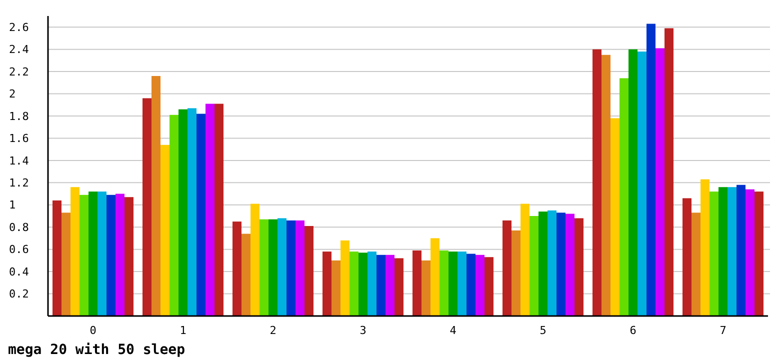 The width and height of the screenshot is (784, 364). Describe the element at coordinates (543, 330) in the screenshot. I see `x-tick-label: 5` at that location.